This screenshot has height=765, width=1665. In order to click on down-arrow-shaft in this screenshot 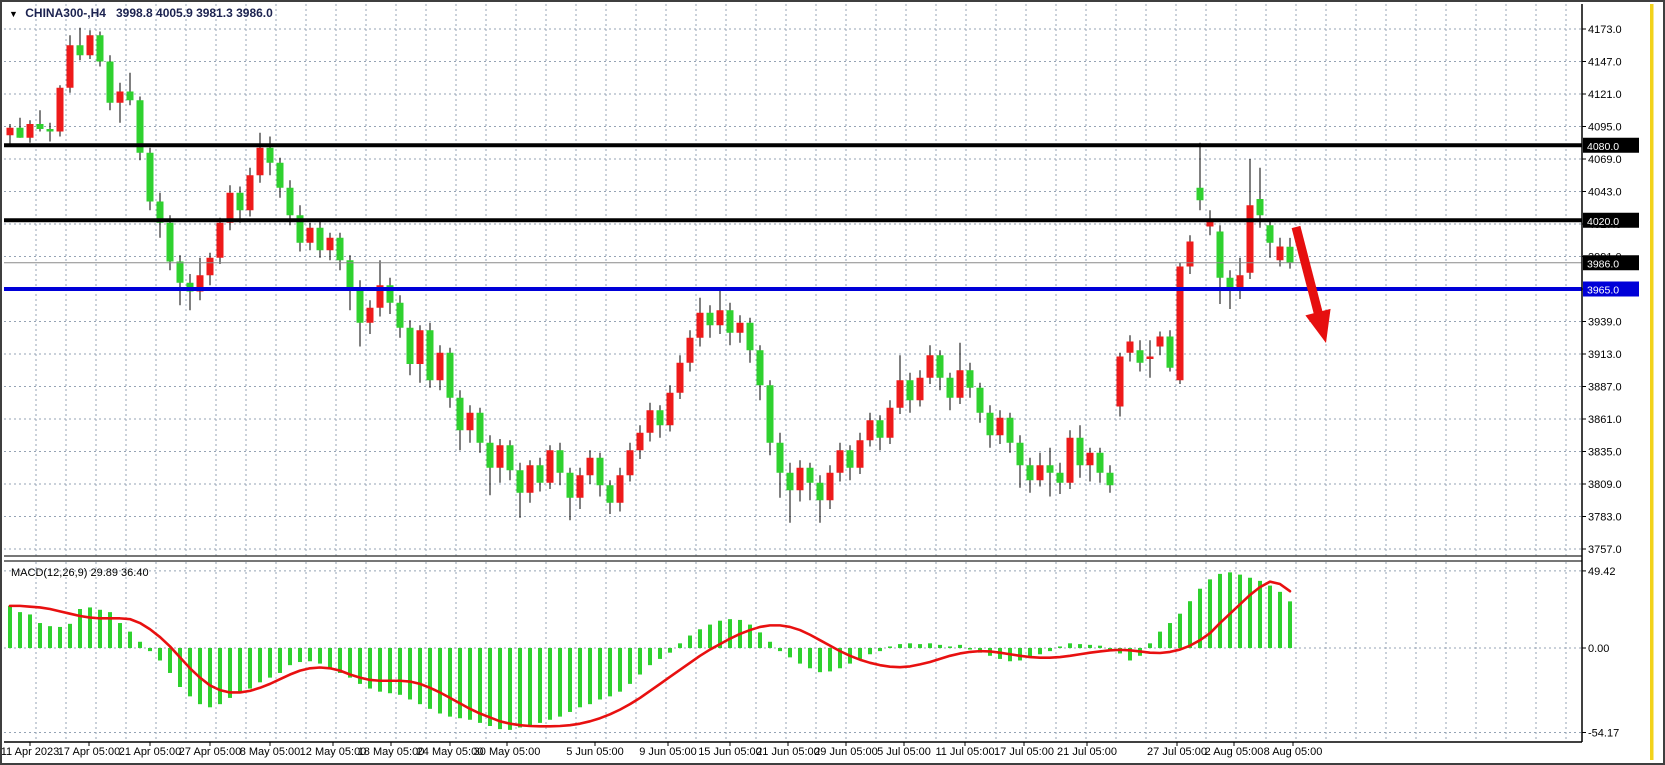, I will do `click(1307, 271)`.